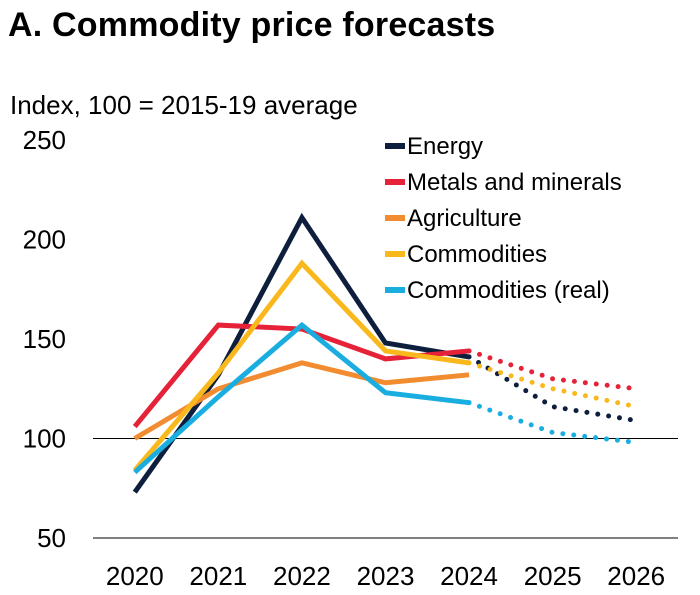  Describe the element at coordinates (252, 25) in the screenshot. I see `chart-title: A. Commodity price forecasts` at that location.